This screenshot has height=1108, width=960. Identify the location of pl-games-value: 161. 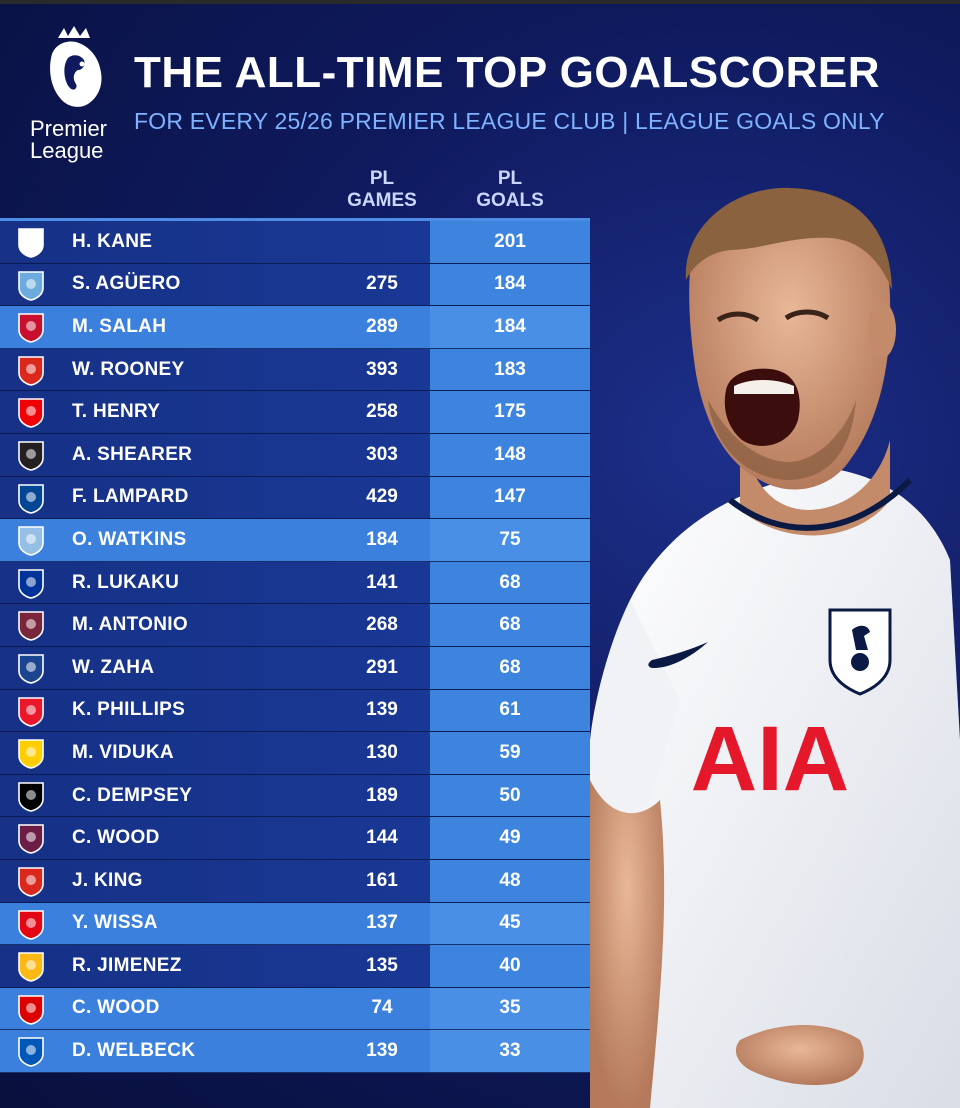
(382, 880).